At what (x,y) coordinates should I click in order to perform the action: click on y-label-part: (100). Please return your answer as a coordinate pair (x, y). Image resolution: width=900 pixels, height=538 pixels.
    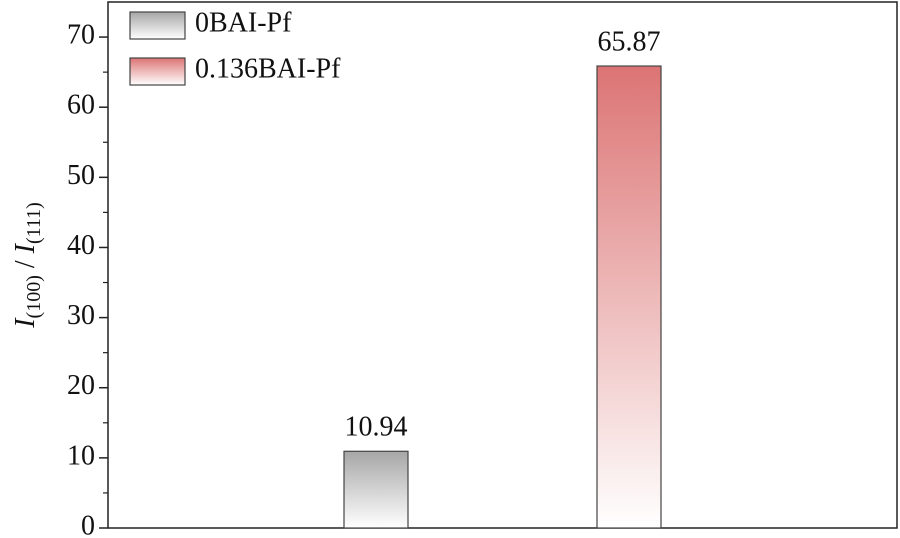
    Looking at the image, I should click on (34, 296).